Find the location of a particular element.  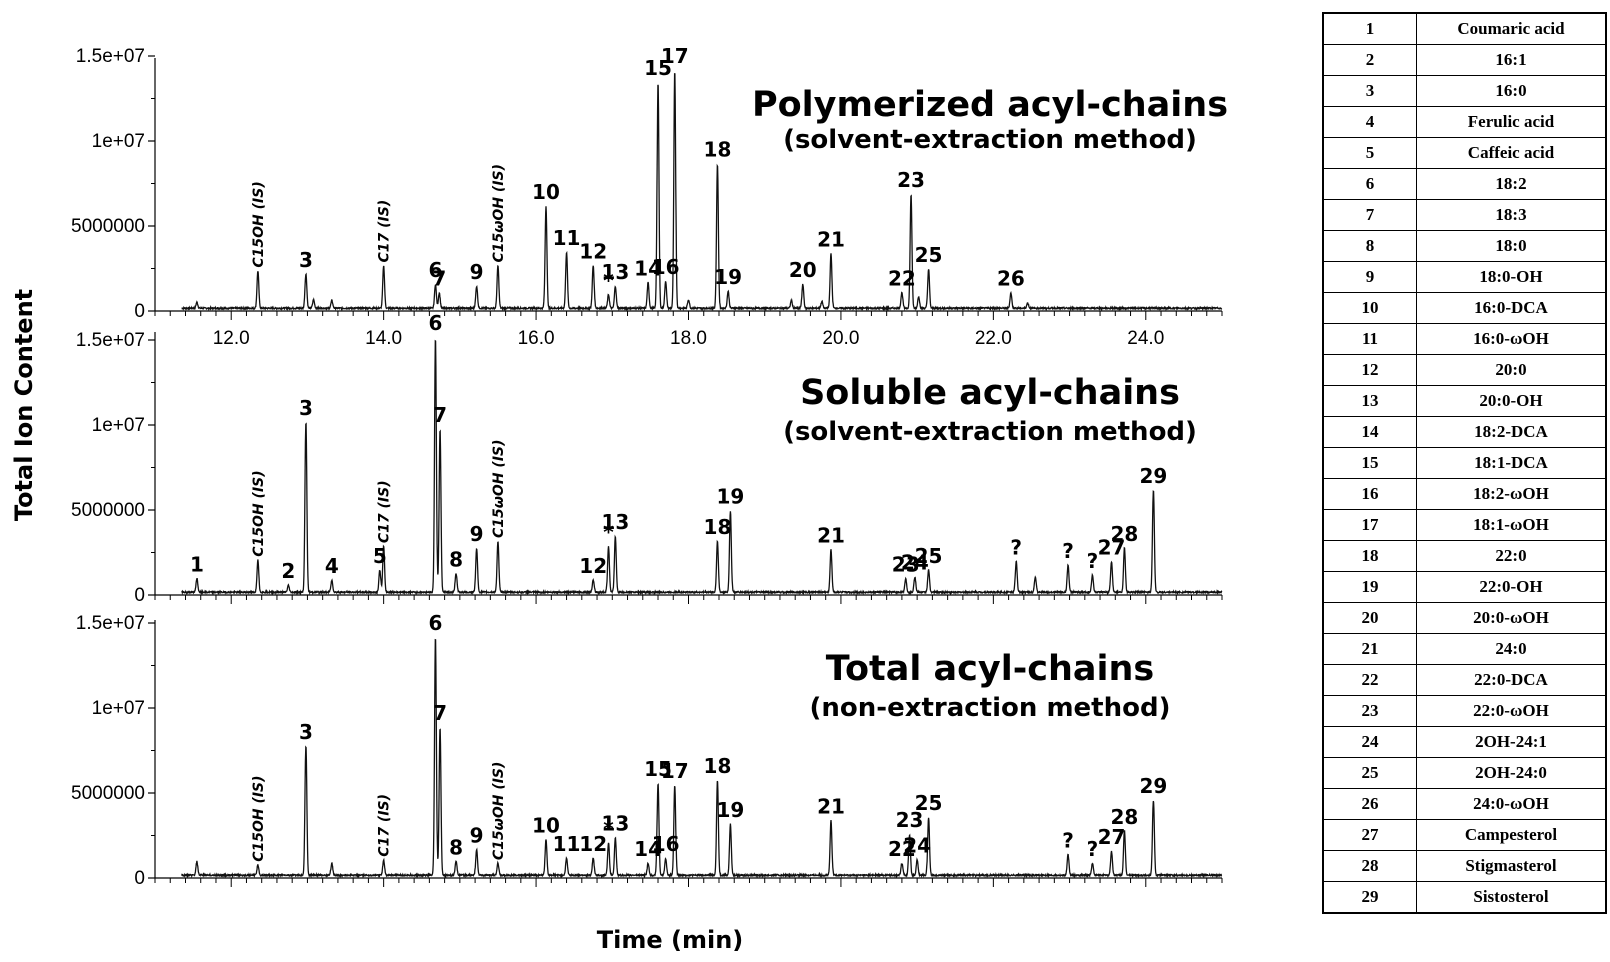

legend-peak-number: 19 is located at coordinates (1369, 587).